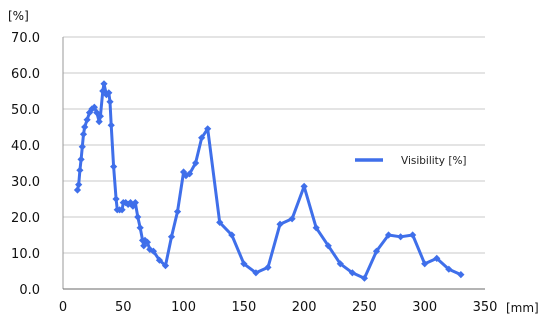 This screenshot has width=555, height=320. I want to click on x-tick-label: 150, so click(243, 307).